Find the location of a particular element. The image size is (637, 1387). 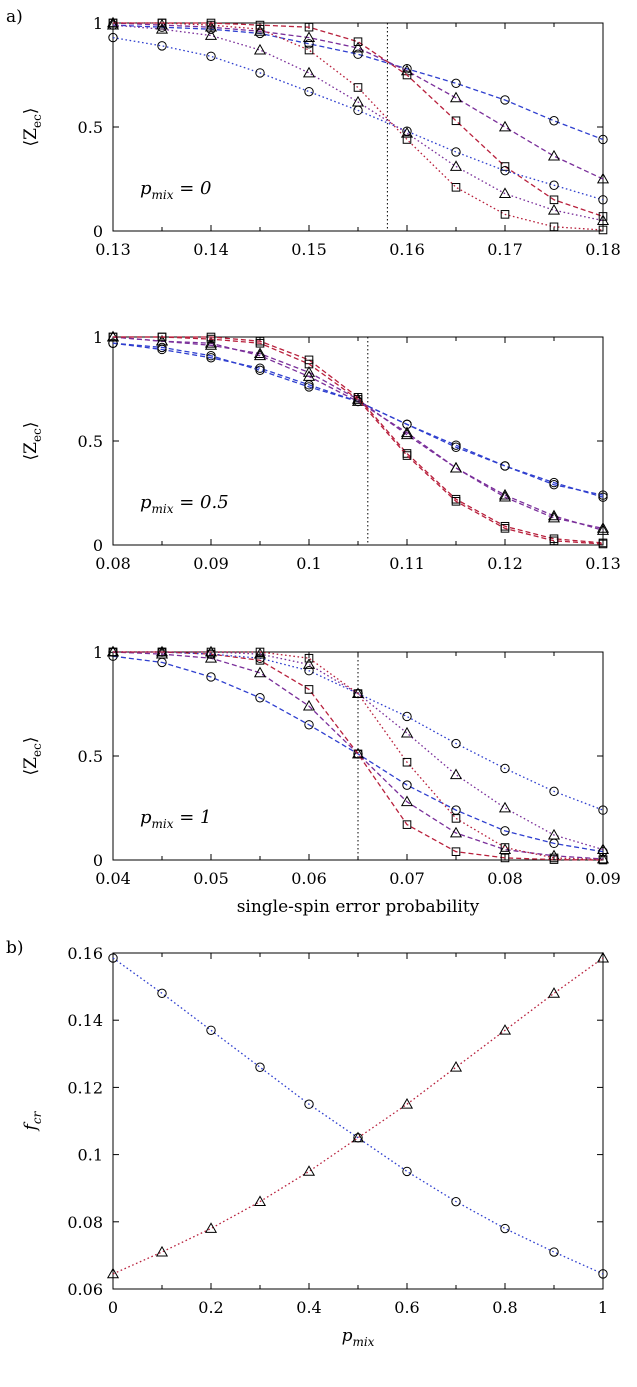

y-tick-label: 0.08 is located at coordinates (85, 1222).